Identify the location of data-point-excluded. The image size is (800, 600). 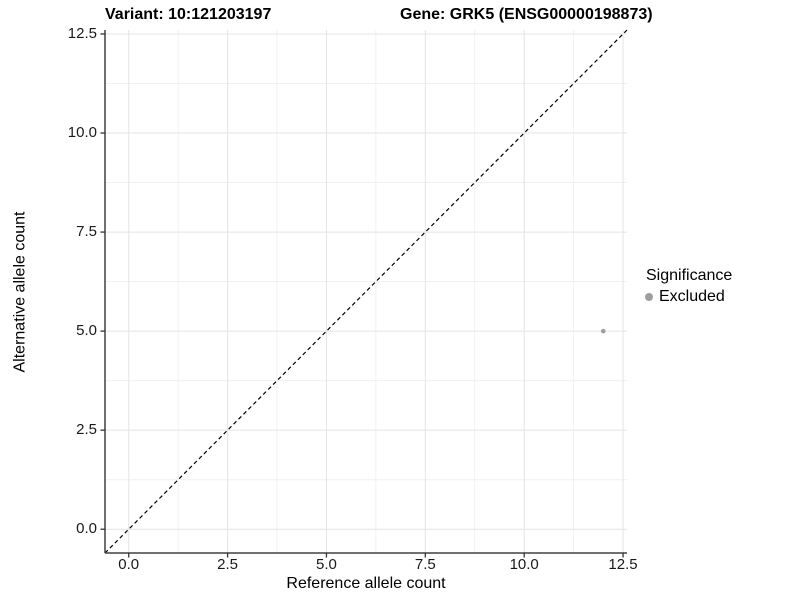
(603, 331).